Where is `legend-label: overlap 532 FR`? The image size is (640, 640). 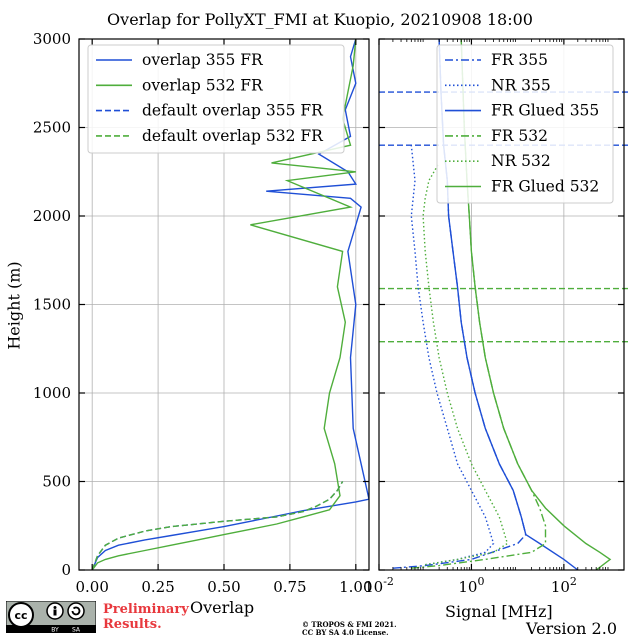 legend-label: overlap 532 FR is located at coordinates (203, 85).